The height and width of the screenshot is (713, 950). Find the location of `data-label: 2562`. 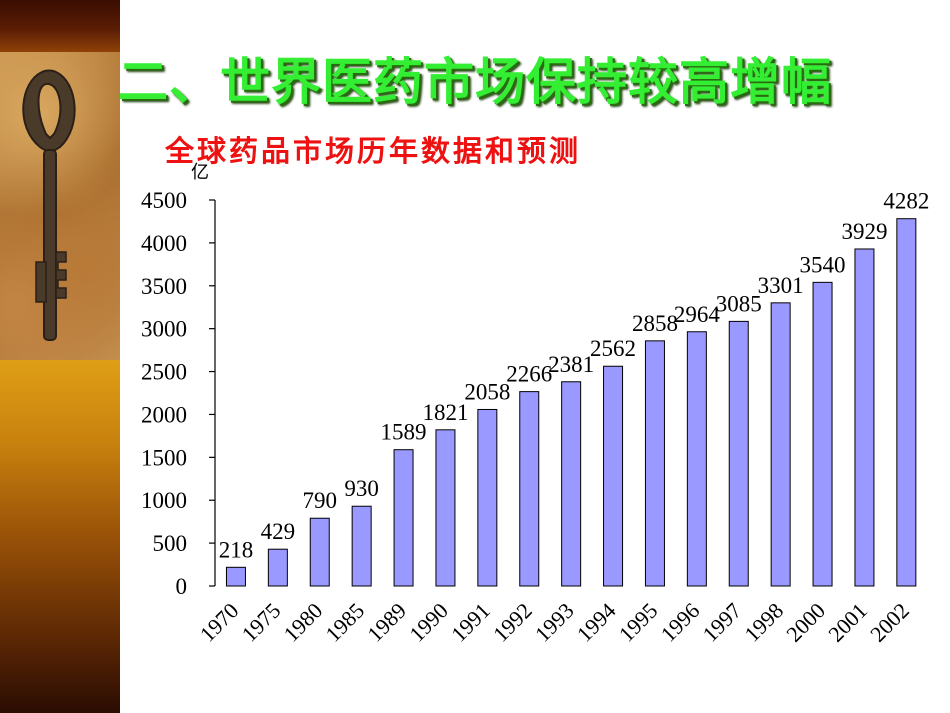

data-label: 2562 is located at coordinates (613, 348).